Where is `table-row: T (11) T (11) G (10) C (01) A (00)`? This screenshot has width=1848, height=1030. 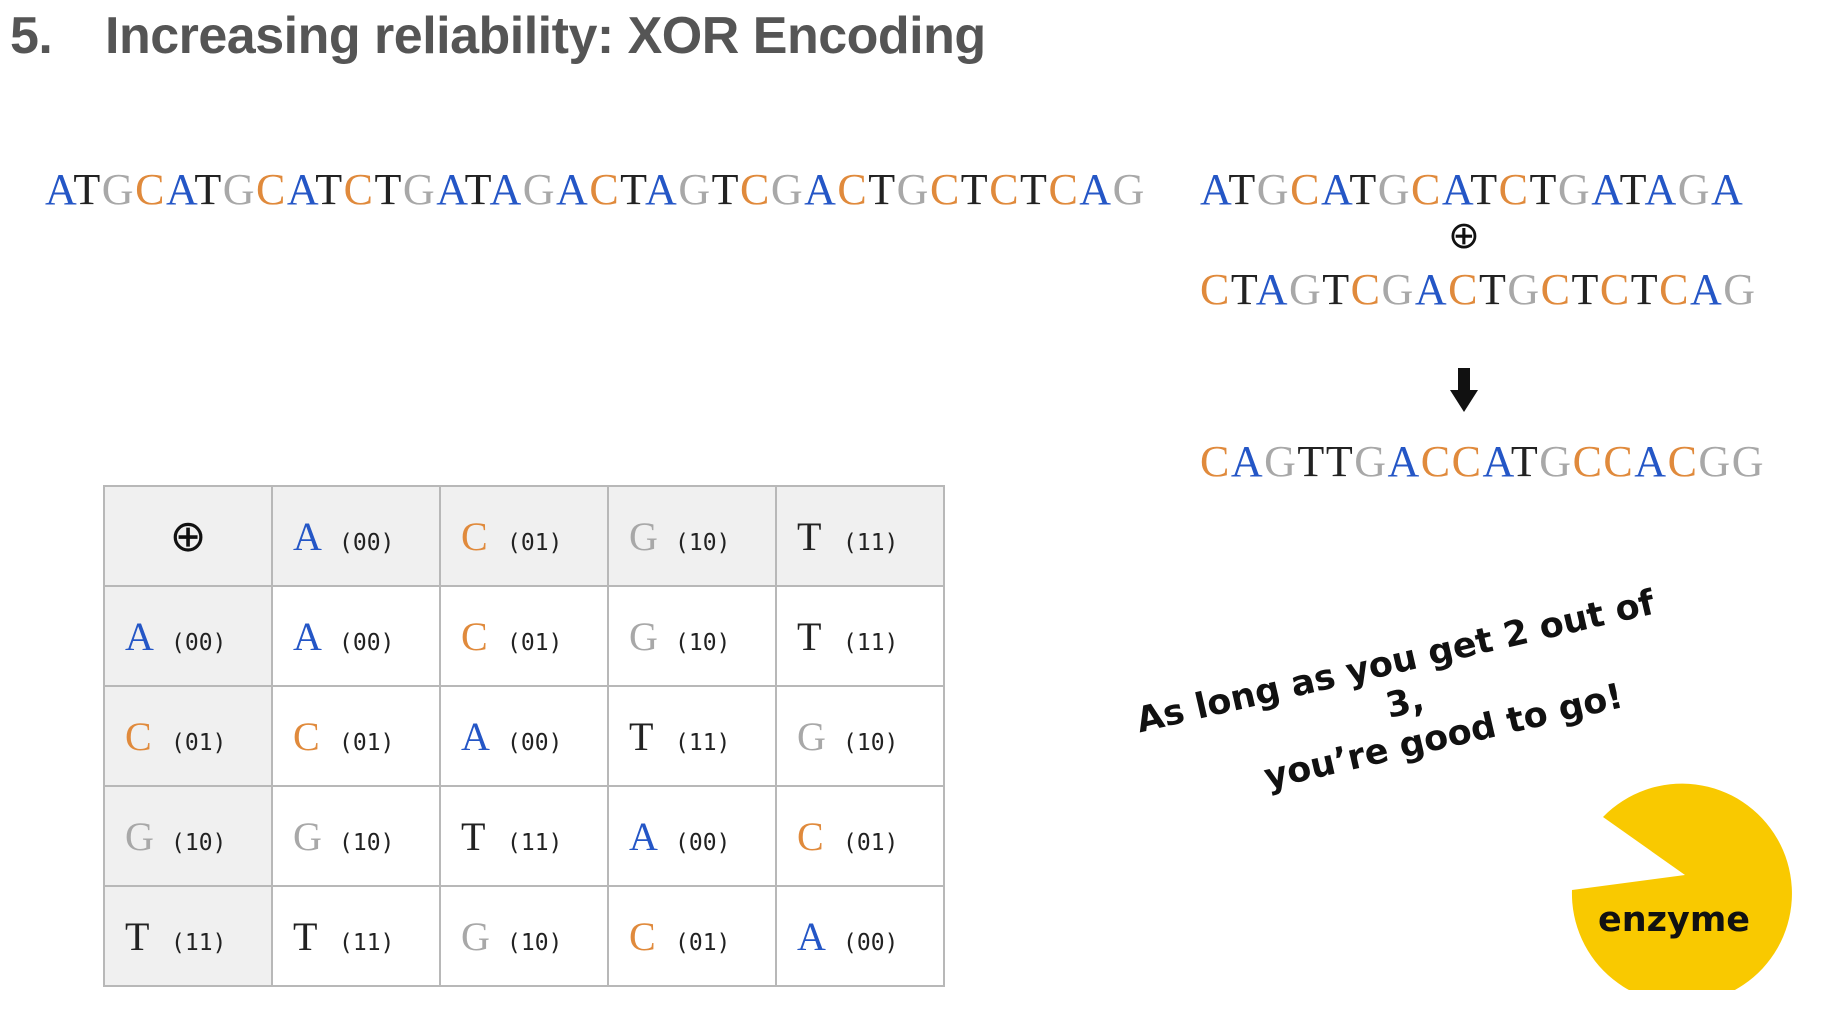
table-row: T (11) T (11) G (10) C (01) A (00) is located at coordinates (524, 936).